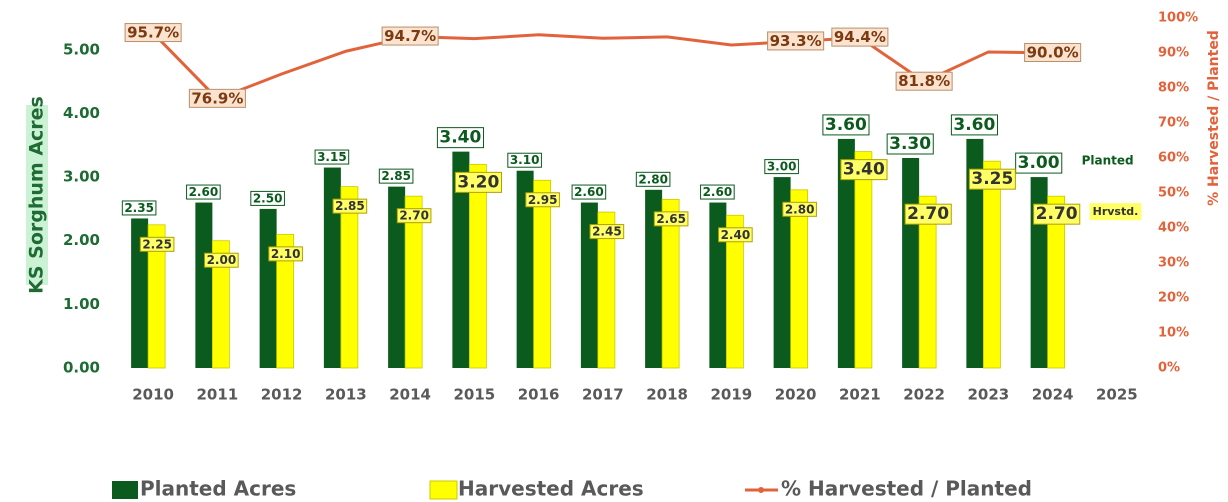 The image size is (1228, 502). What do you see at coordinates (1173, 193) in the screenshot?
I see `y2-tick-label: 50%` at bounding box center [1173, 193].